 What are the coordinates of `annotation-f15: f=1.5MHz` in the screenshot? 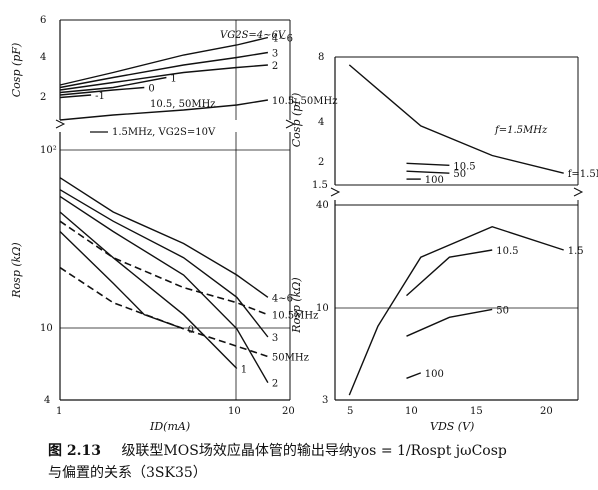 It's located at (521, 130).